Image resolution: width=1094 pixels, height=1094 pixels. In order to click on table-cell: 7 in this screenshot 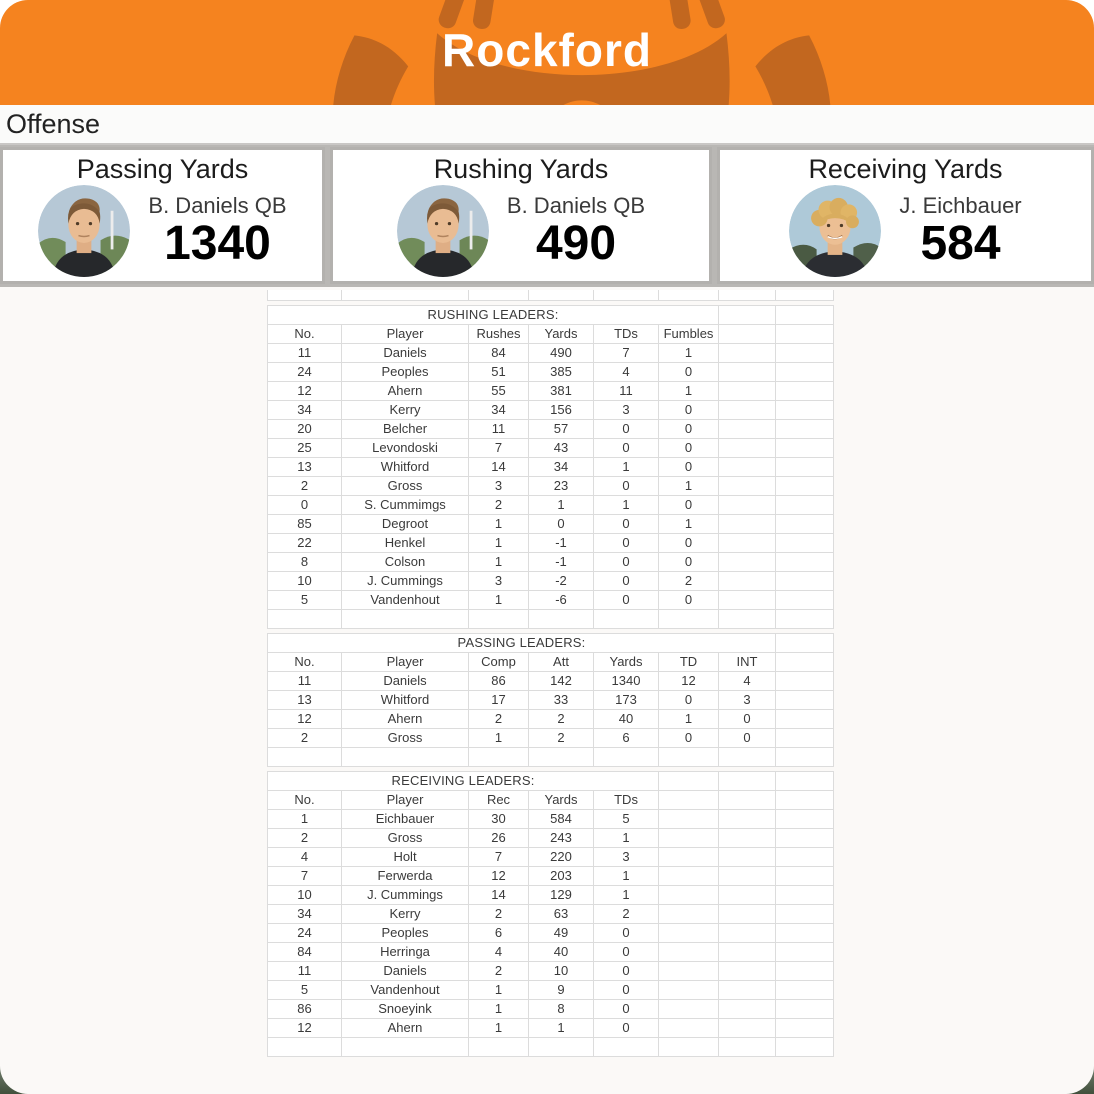, I will do `click(498, 856)`.